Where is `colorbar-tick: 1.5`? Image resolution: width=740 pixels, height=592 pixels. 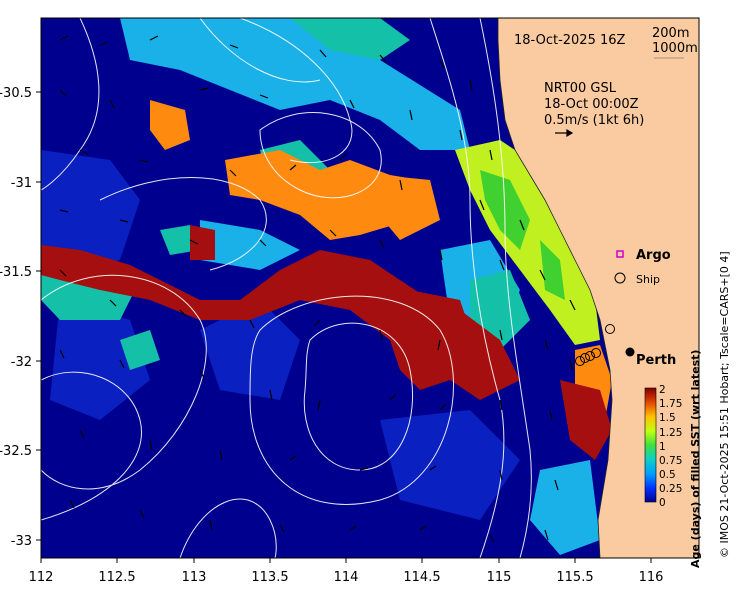
colorbar-tick: 1.5 is located at coordinates (667, 418).